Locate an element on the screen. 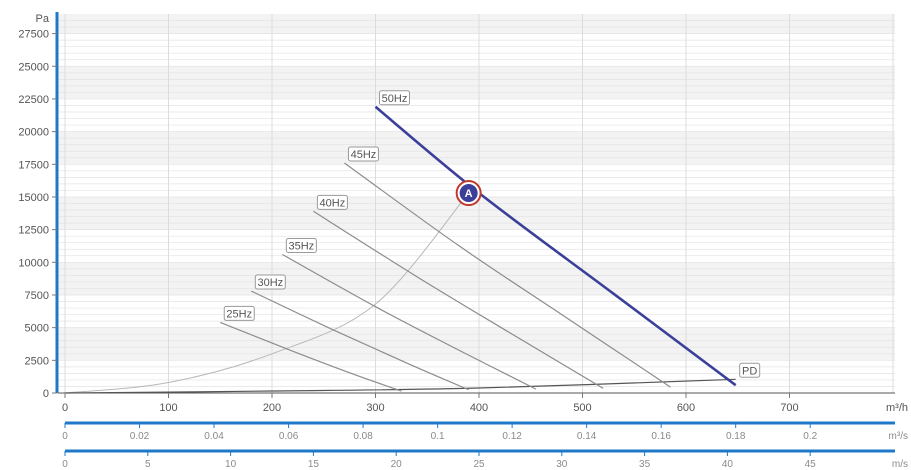  secondary-tick-label: 0.04 is located at coordinates (214, 436).